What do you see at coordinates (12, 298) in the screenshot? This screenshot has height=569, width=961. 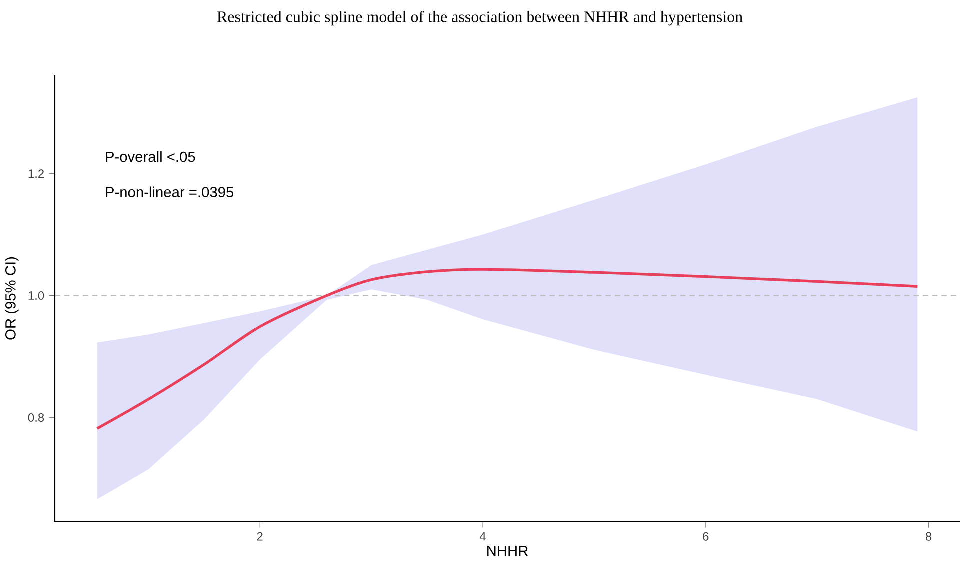 I see `y-axis-title: OR (95% CI)` at bounding box center [12, 298].